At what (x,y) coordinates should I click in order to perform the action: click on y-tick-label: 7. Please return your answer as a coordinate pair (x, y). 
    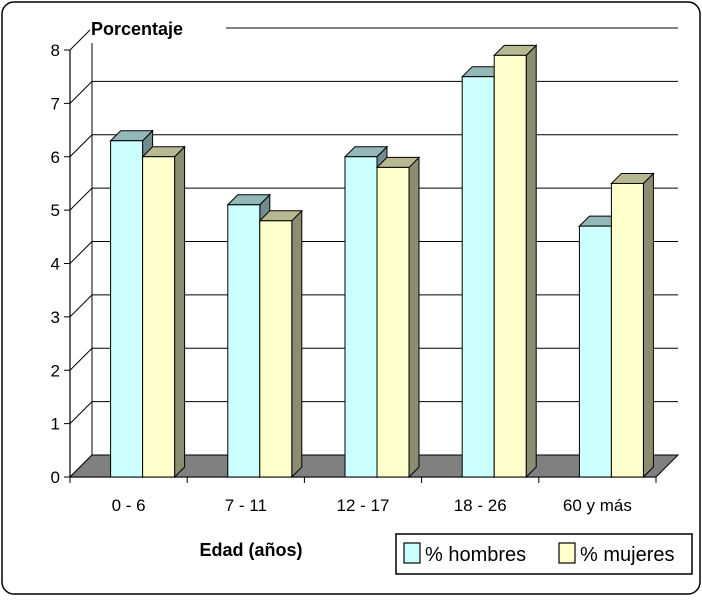
    Looking at the image, I should click on (55, 103).